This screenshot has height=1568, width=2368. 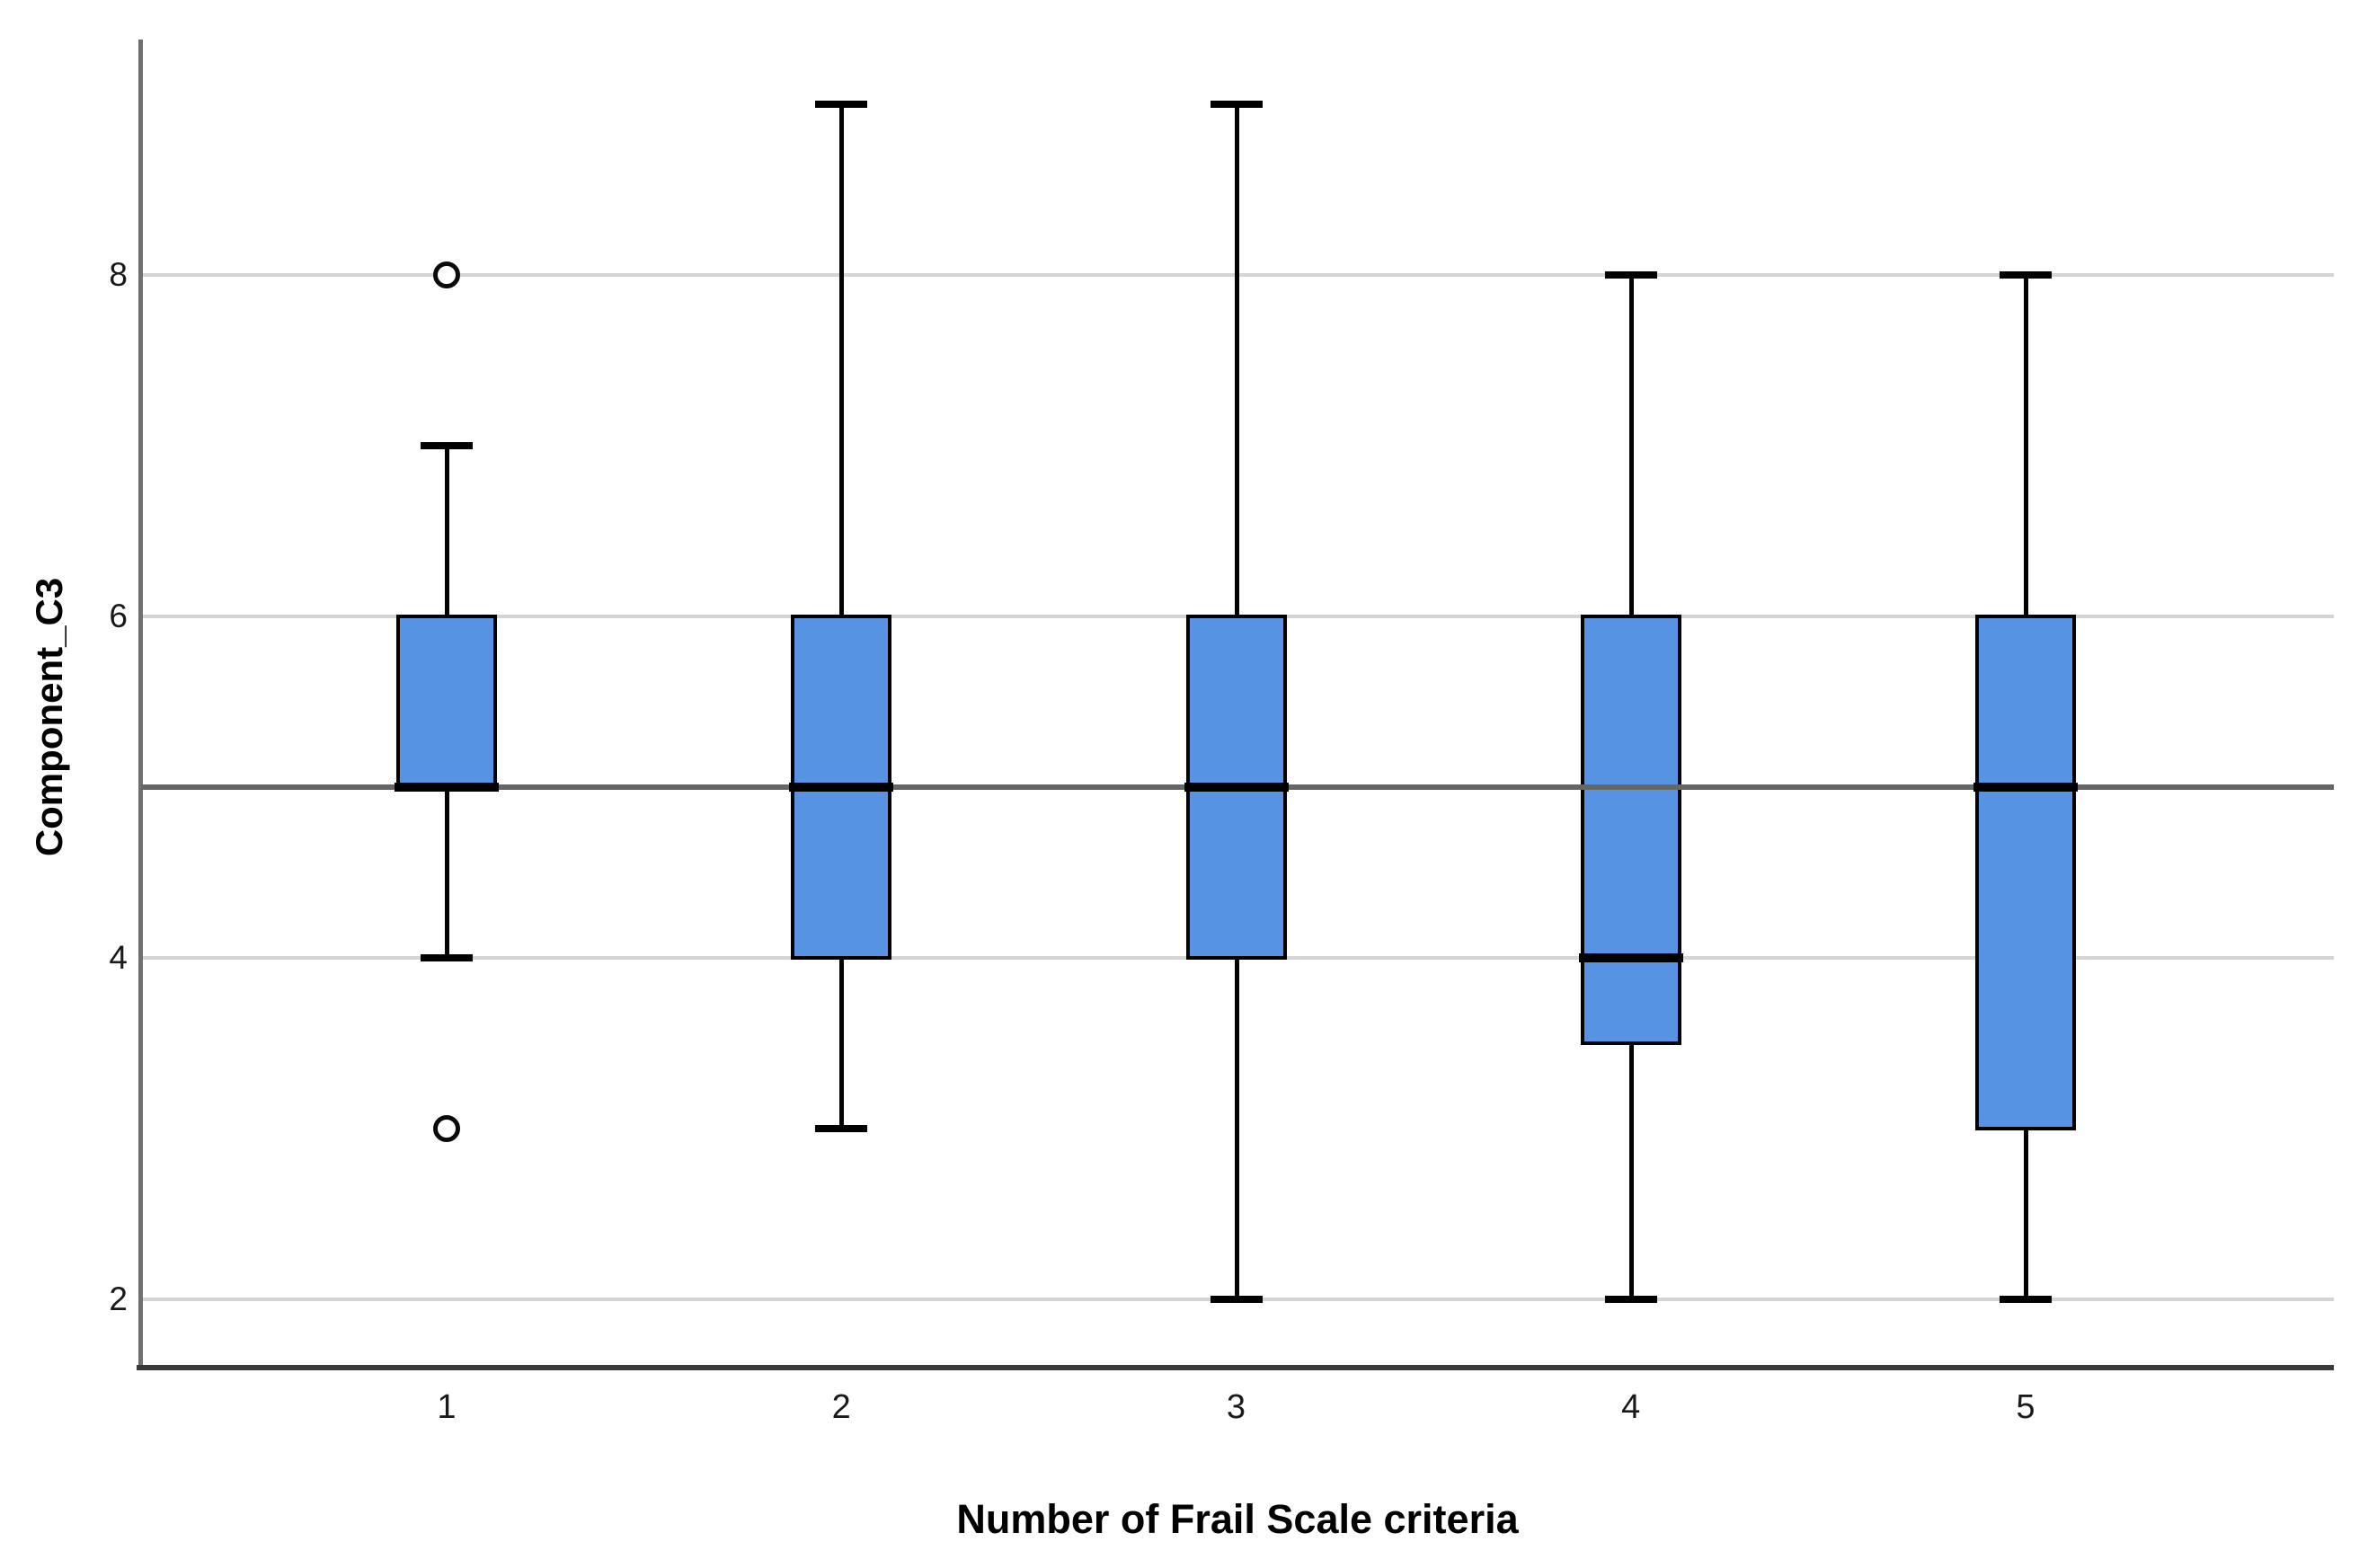 What do you see at coordinates (1237, 1519) in the screenshot?
I see `x-axis-title: Number of Frail Scale criteria` at bounding box center [1237, 1519].